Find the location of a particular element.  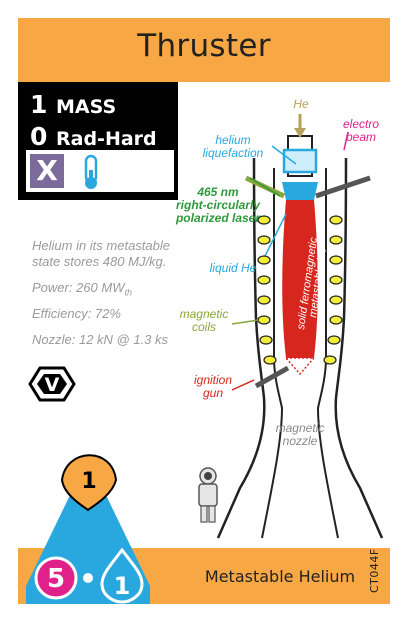

radhard-stat: 0 Rad-Hard is located at coordinates (93, 136).